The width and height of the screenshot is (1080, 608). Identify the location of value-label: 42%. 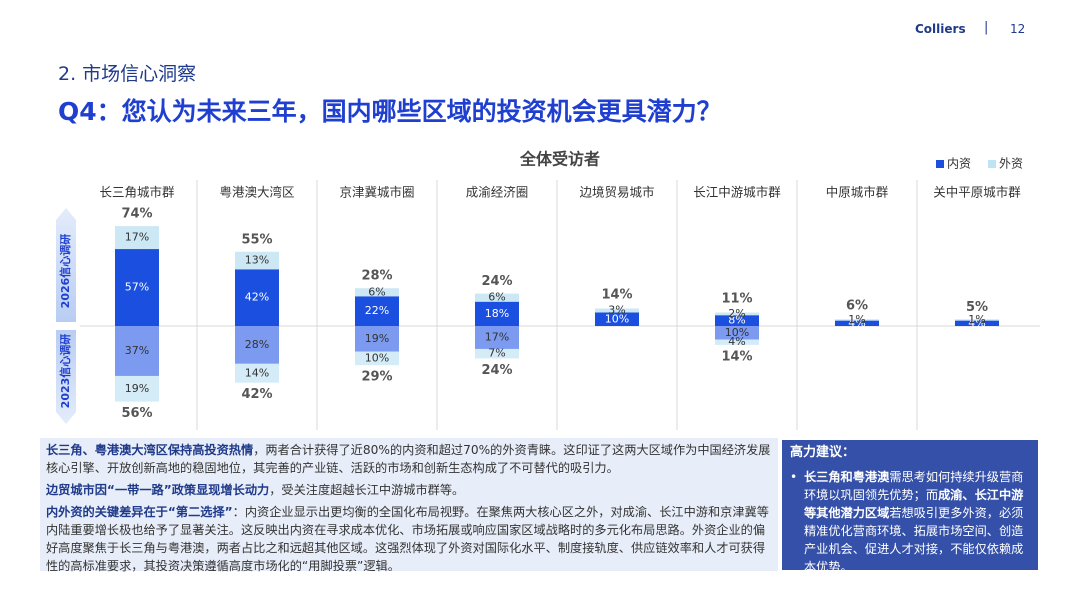
(257, 297).